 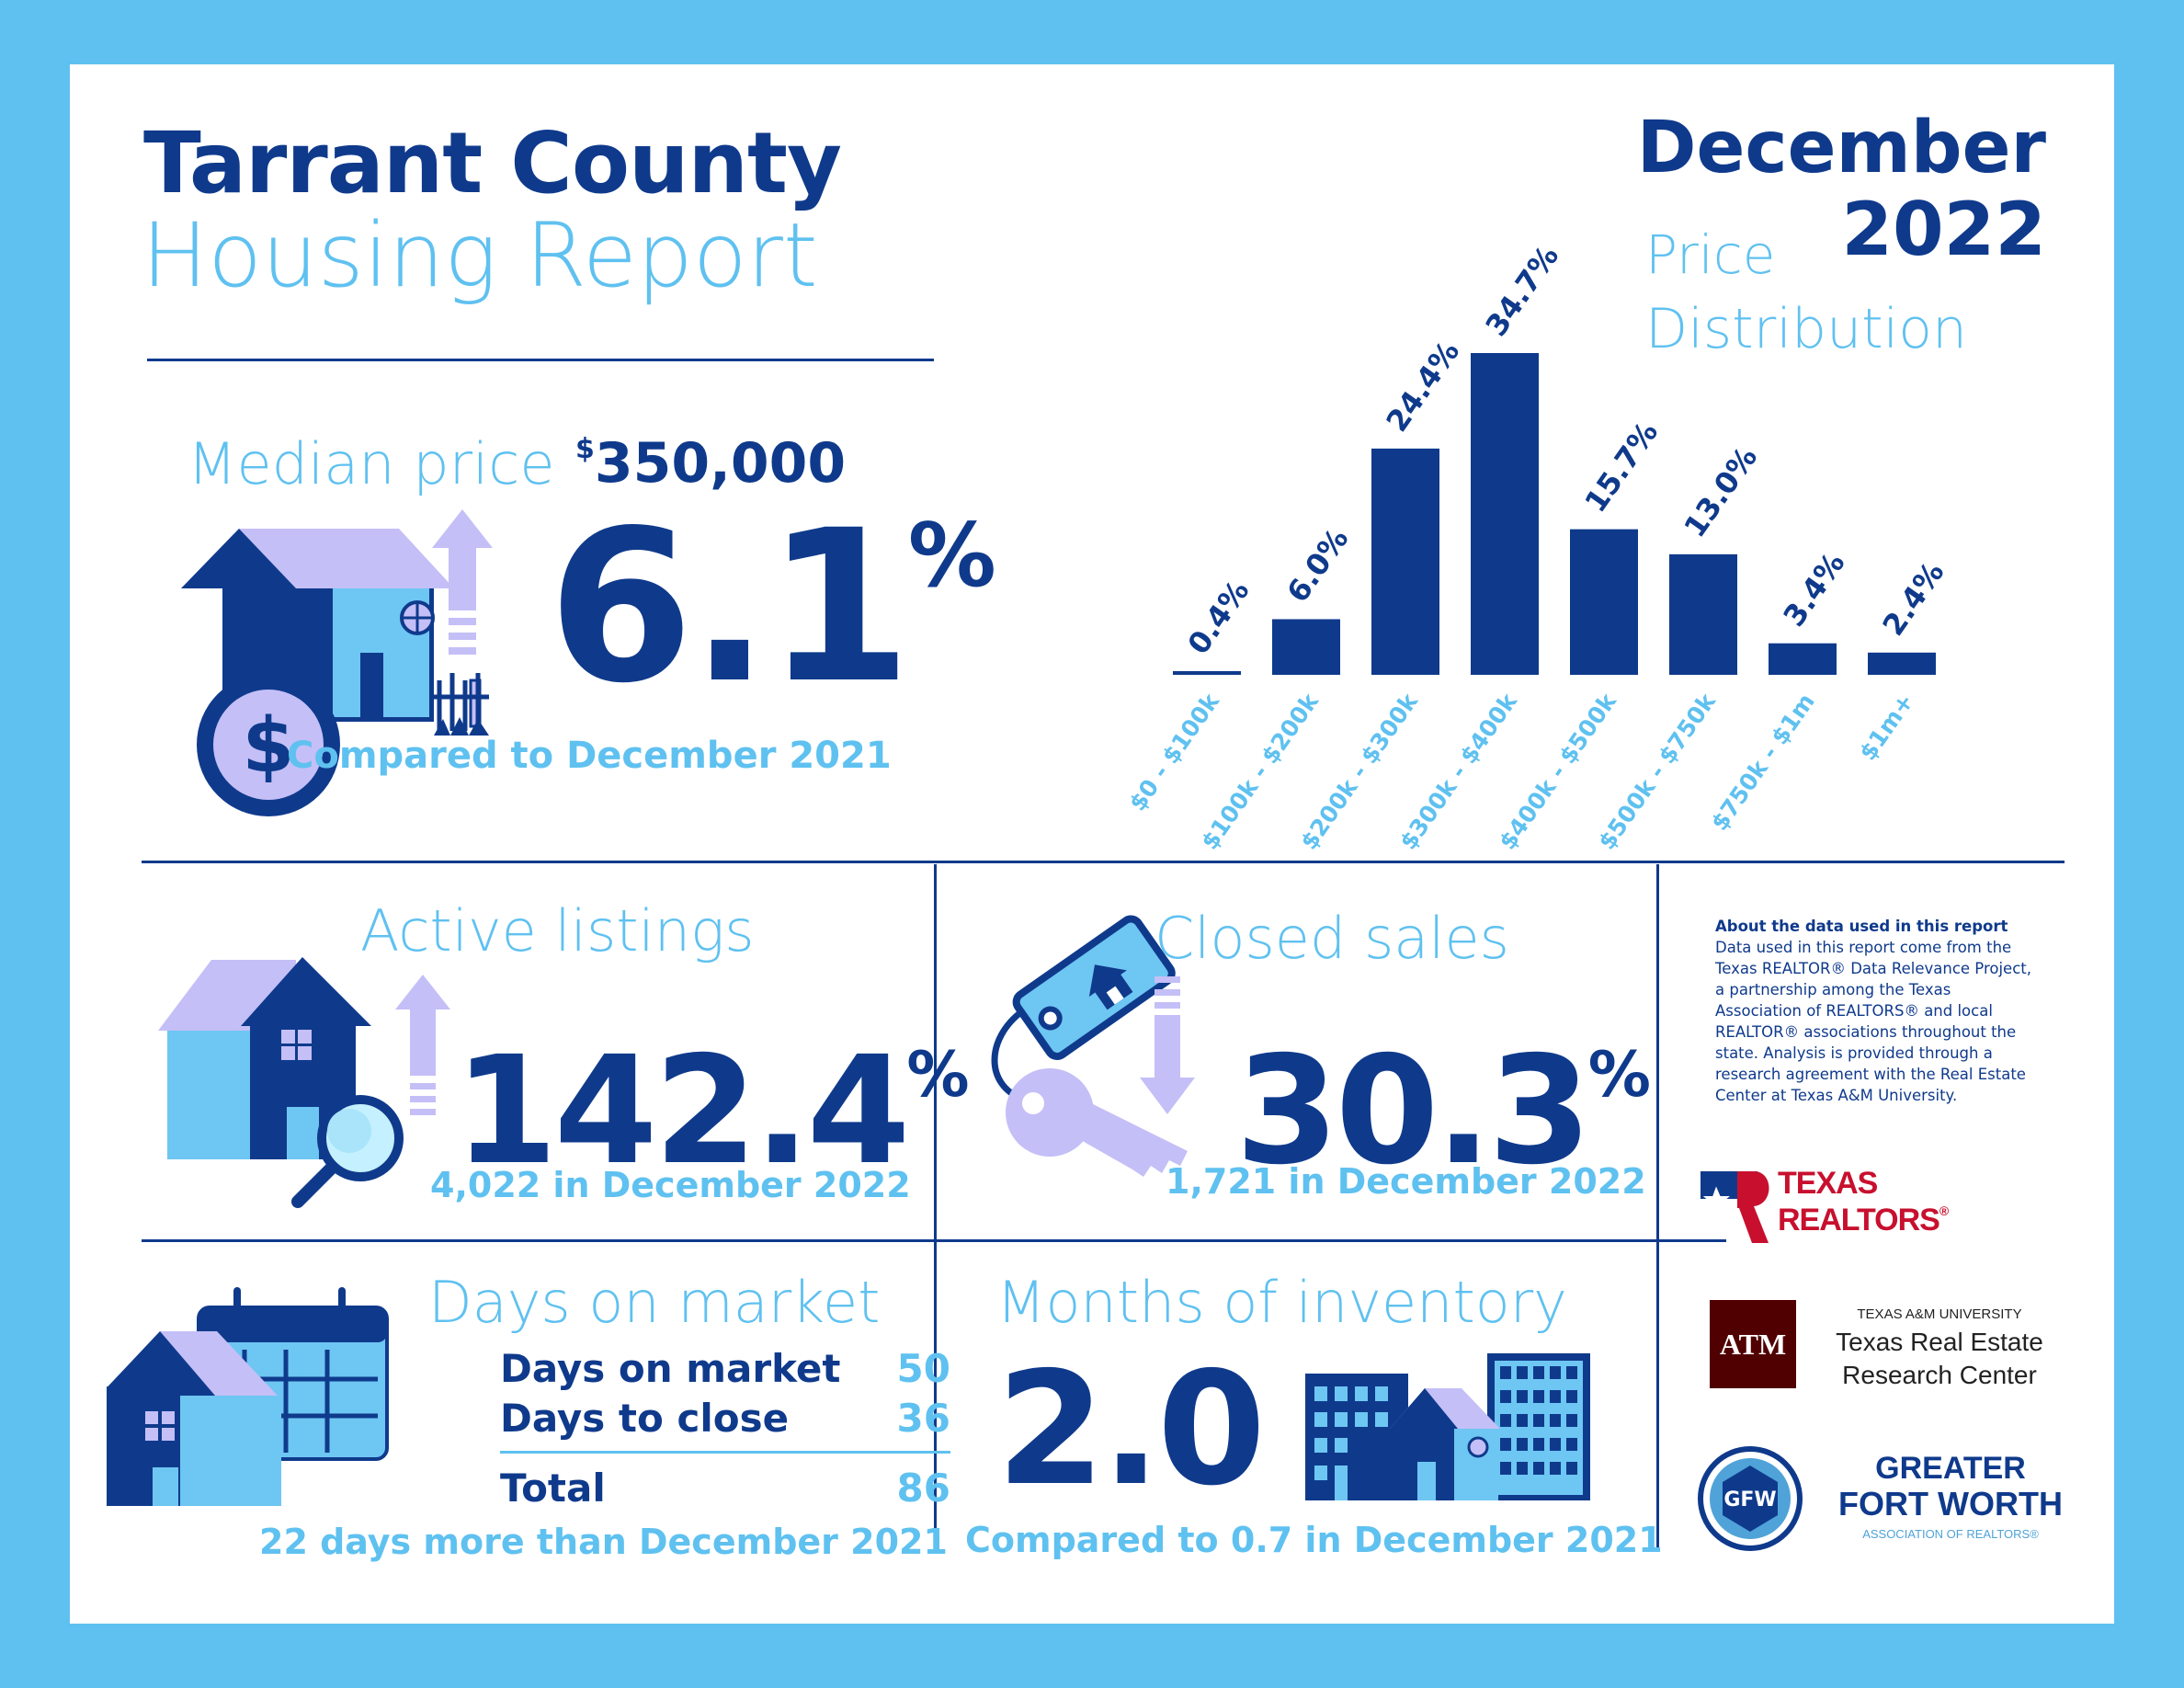 What do you see at coordinates (1943, 230) in the screenshot?
I see `report-year: 2022` at bounding box center [1943, 230].